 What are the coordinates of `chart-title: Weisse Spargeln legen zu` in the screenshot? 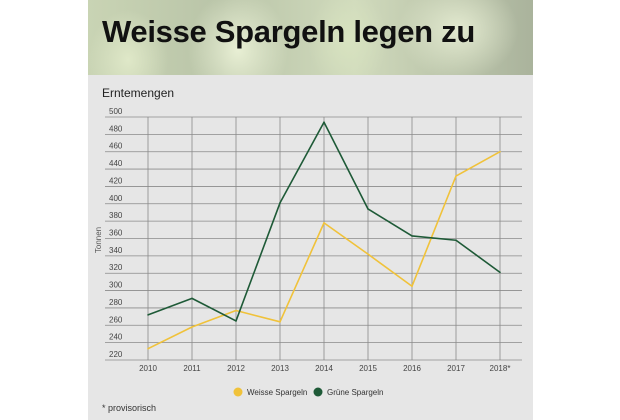 It's located at (288, 31).